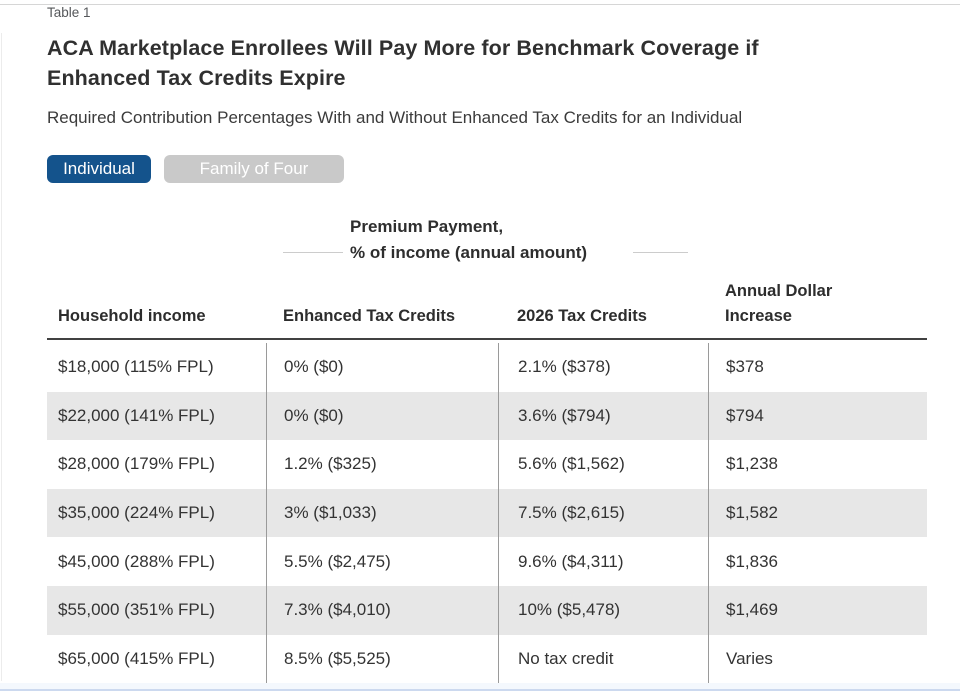 The image size is (960, 691). I want to click on table-cell: $1,836, so click(817, 561).